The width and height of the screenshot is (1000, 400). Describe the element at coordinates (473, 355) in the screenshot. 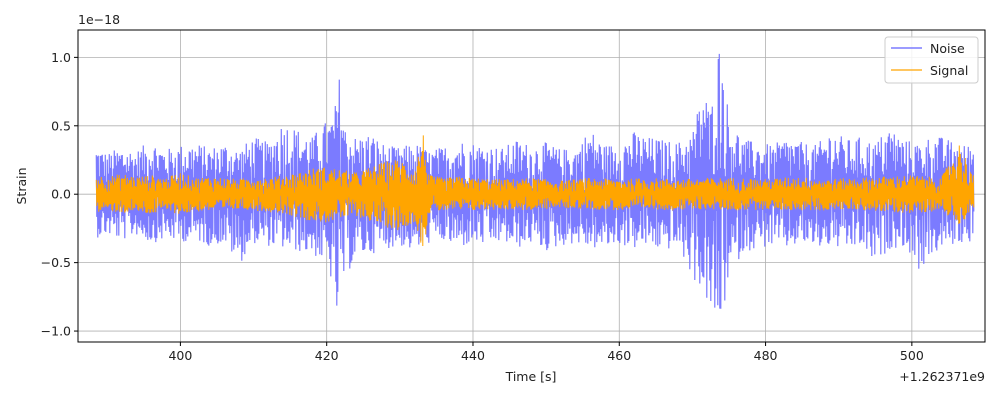

I see `x-tick-label: 440` at that location.